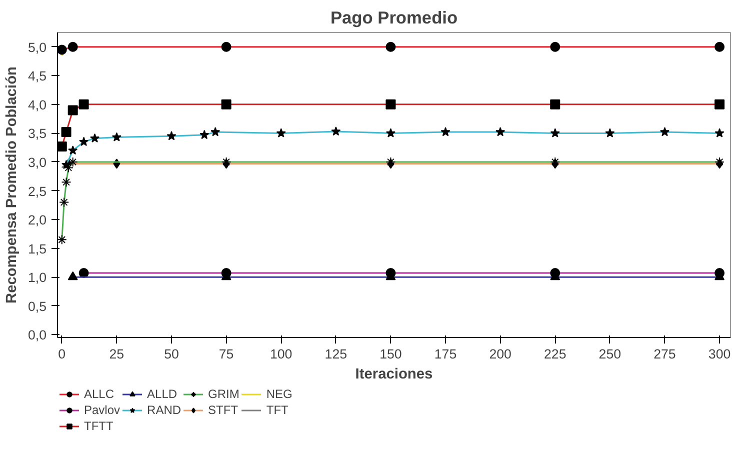  I want to click on y-tick-label: 4,5, so click(37, 76).